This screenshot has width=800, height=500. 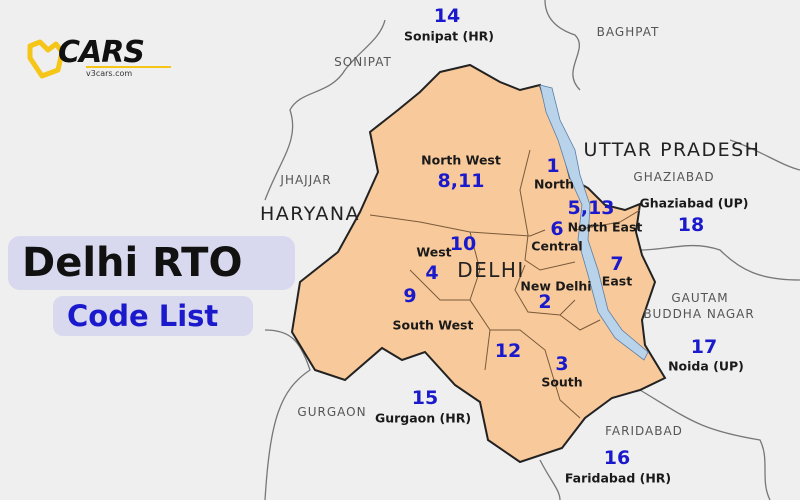 What do you see at coordinates (617, 281) in the screenshot?
I see `district-east-name: East` at bounding box center [617, 281].